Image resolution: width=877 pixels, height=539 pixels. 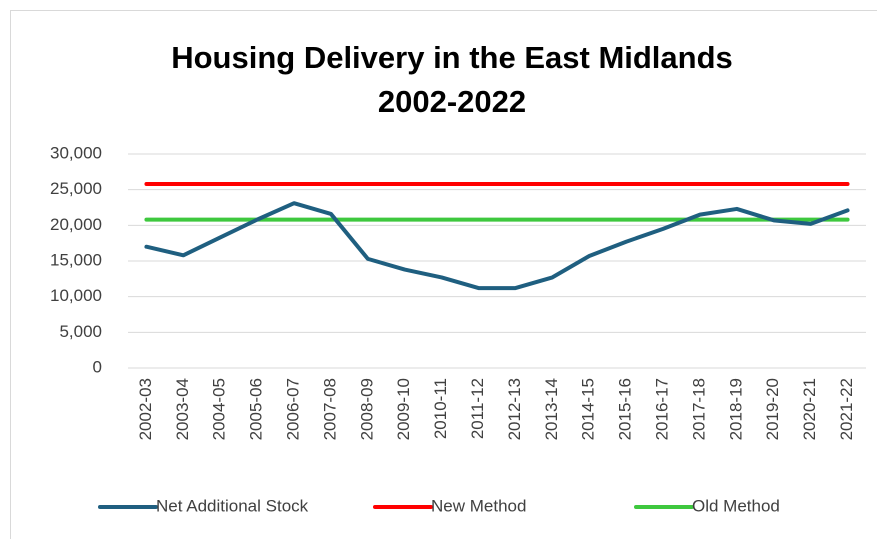 I want to click on x-tick-label: 2008-09, so click(x=366, y=409).